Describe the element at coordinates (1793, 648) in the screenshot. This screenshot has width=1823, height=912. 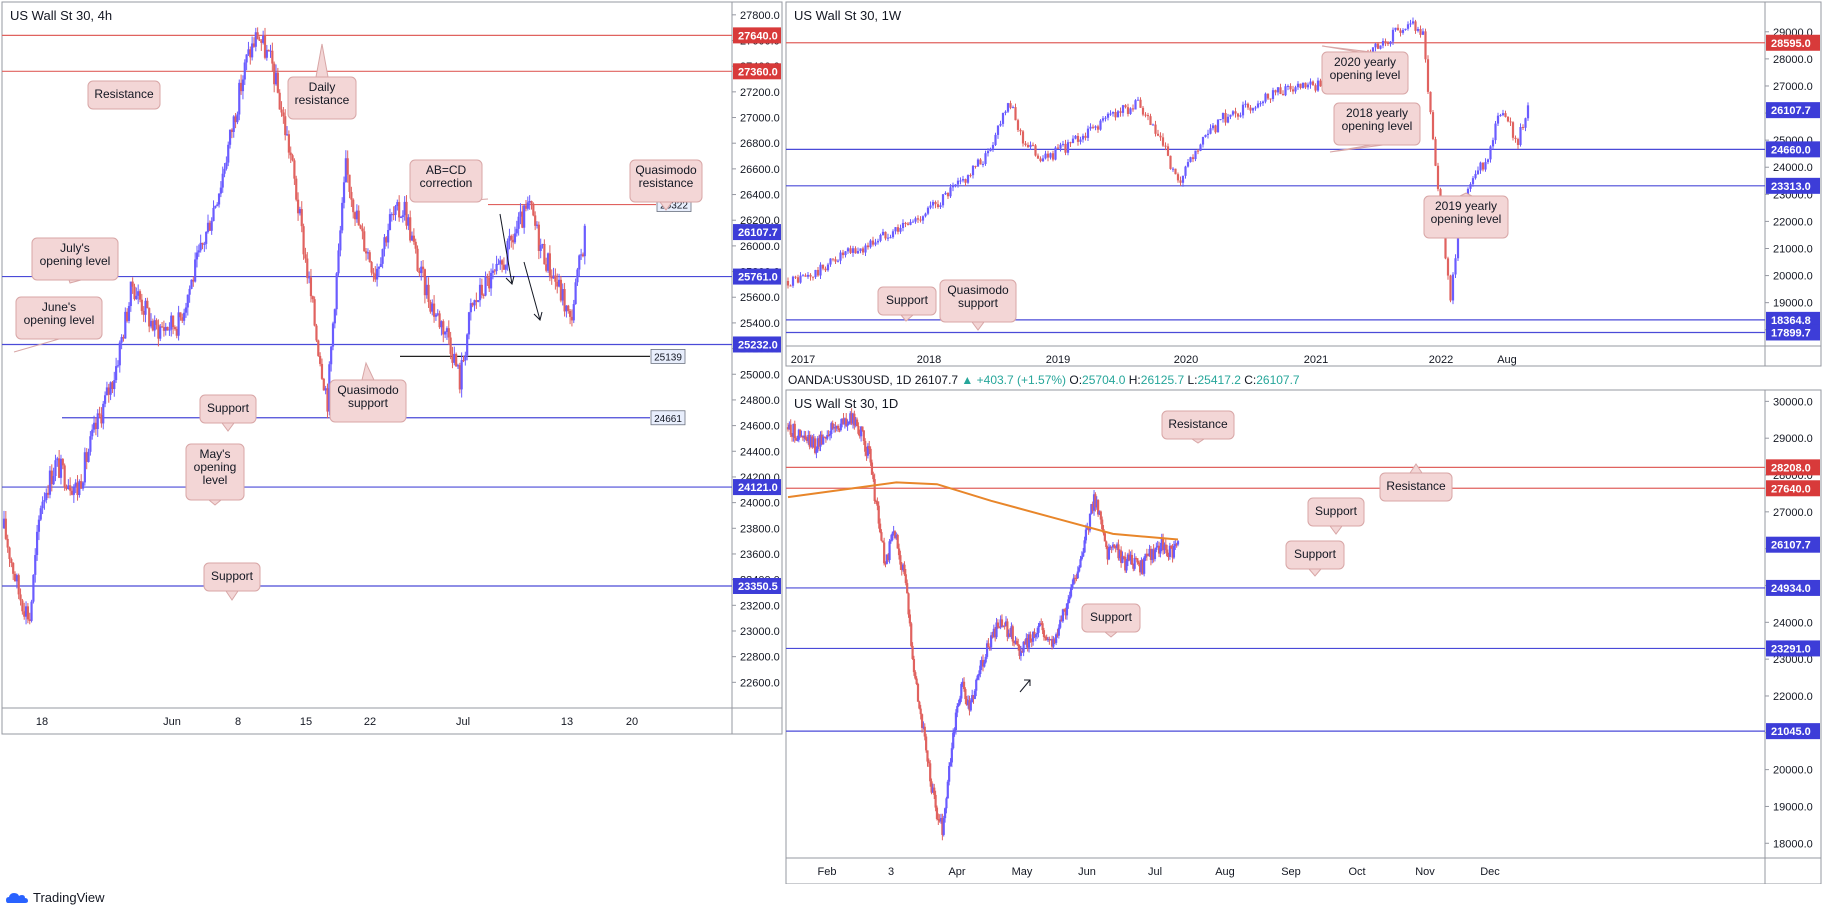
I see `level-price-tag: 23291.0` at that location.